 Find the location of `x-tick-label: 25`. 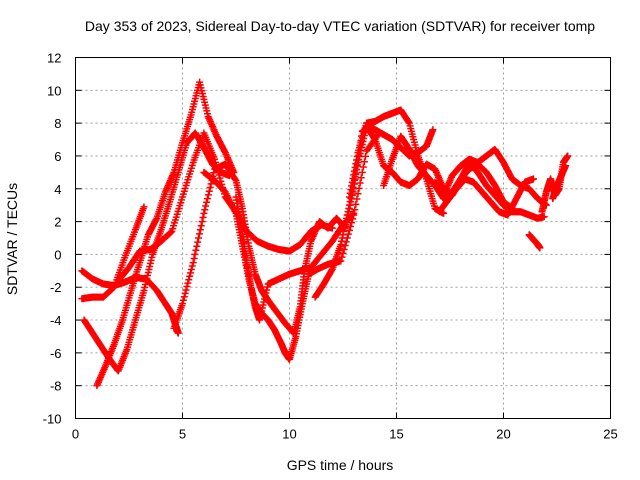

x-tick-label: 25 is located at coordinates (610, 434).